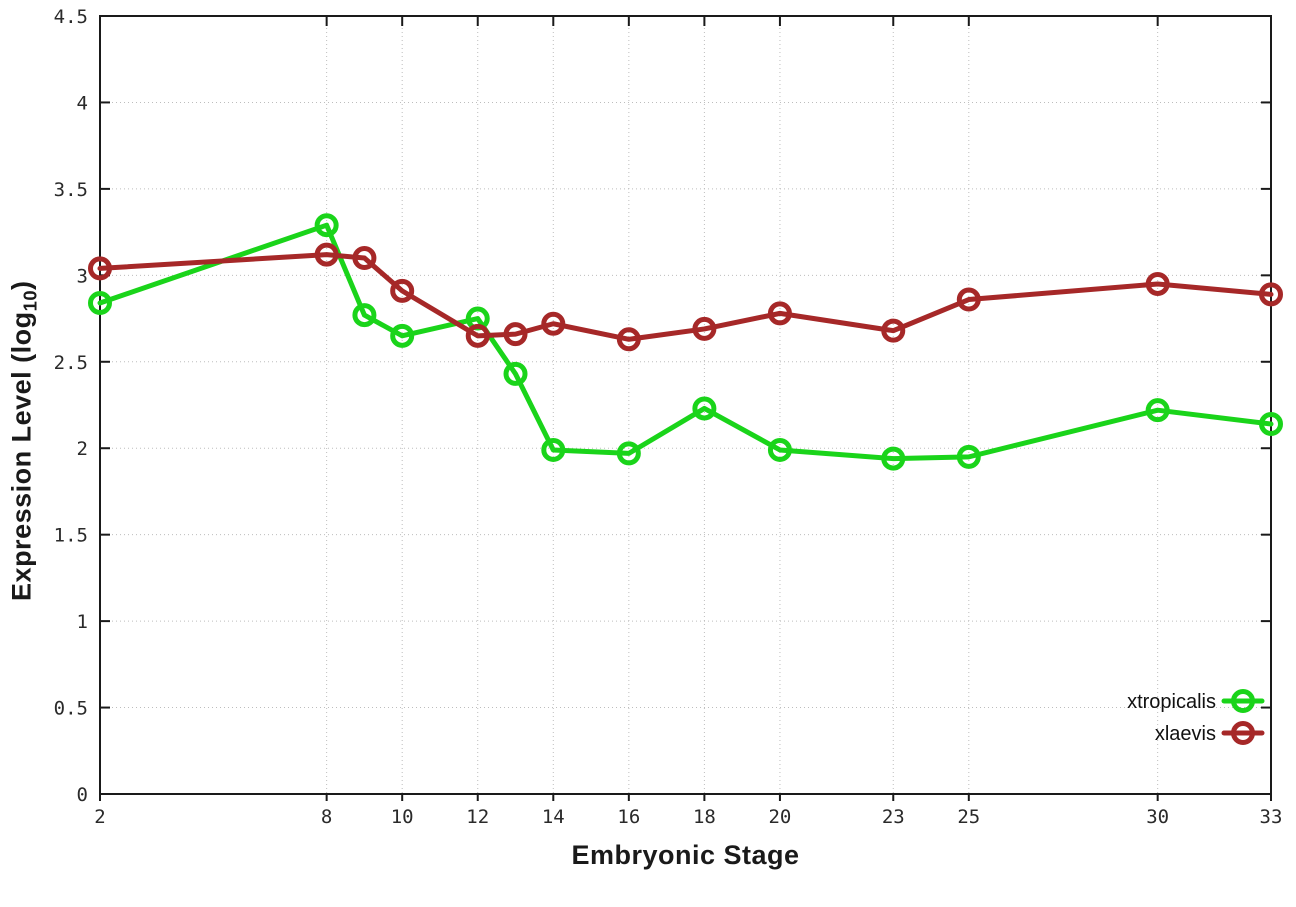 Image resolution: width=1296 pixels, height=907 pixels. I want to click on y-tick-label: 4, so click(82, 103).